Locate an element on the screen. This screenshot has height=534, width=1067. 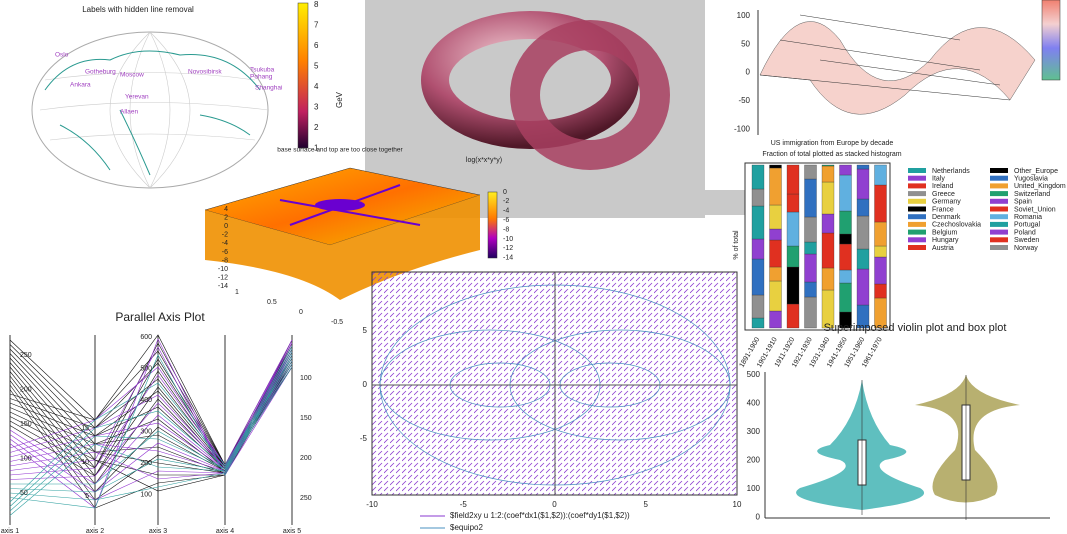
tick-label: -100 is located at coordinates (742, 128).